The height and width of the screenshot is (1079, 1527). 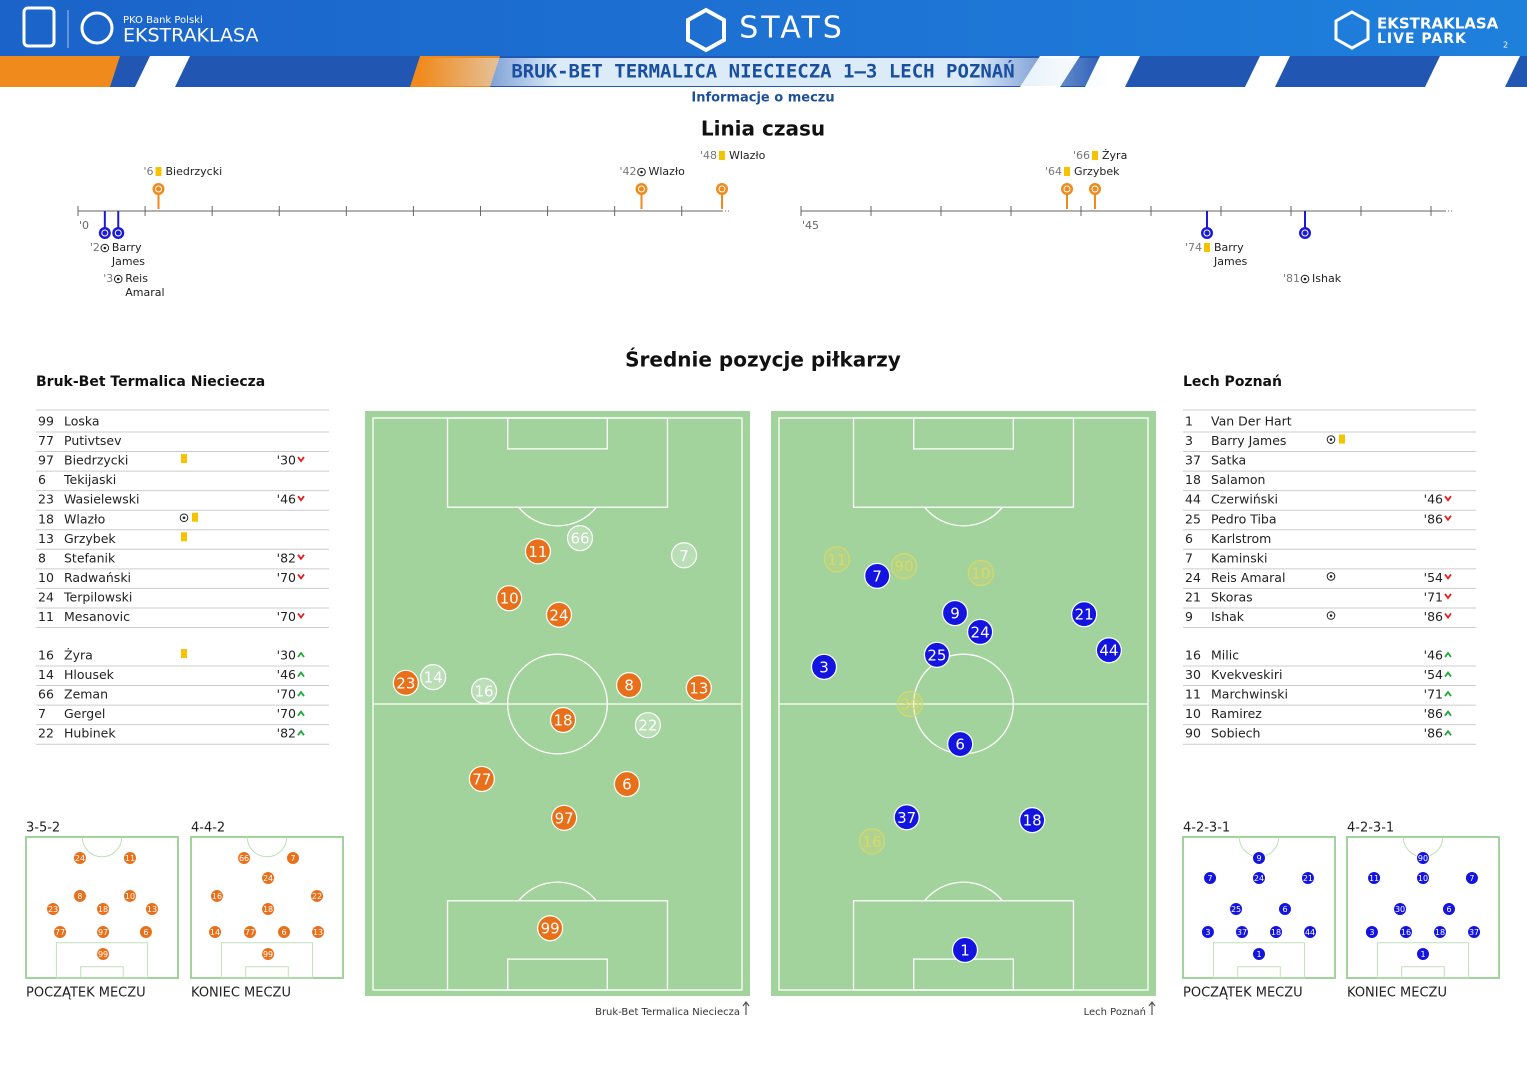 What do you see at coordinates (96, 460) in the screenshot?
I see `player-name: Biedrzycki` at bounding box center [96, 460].